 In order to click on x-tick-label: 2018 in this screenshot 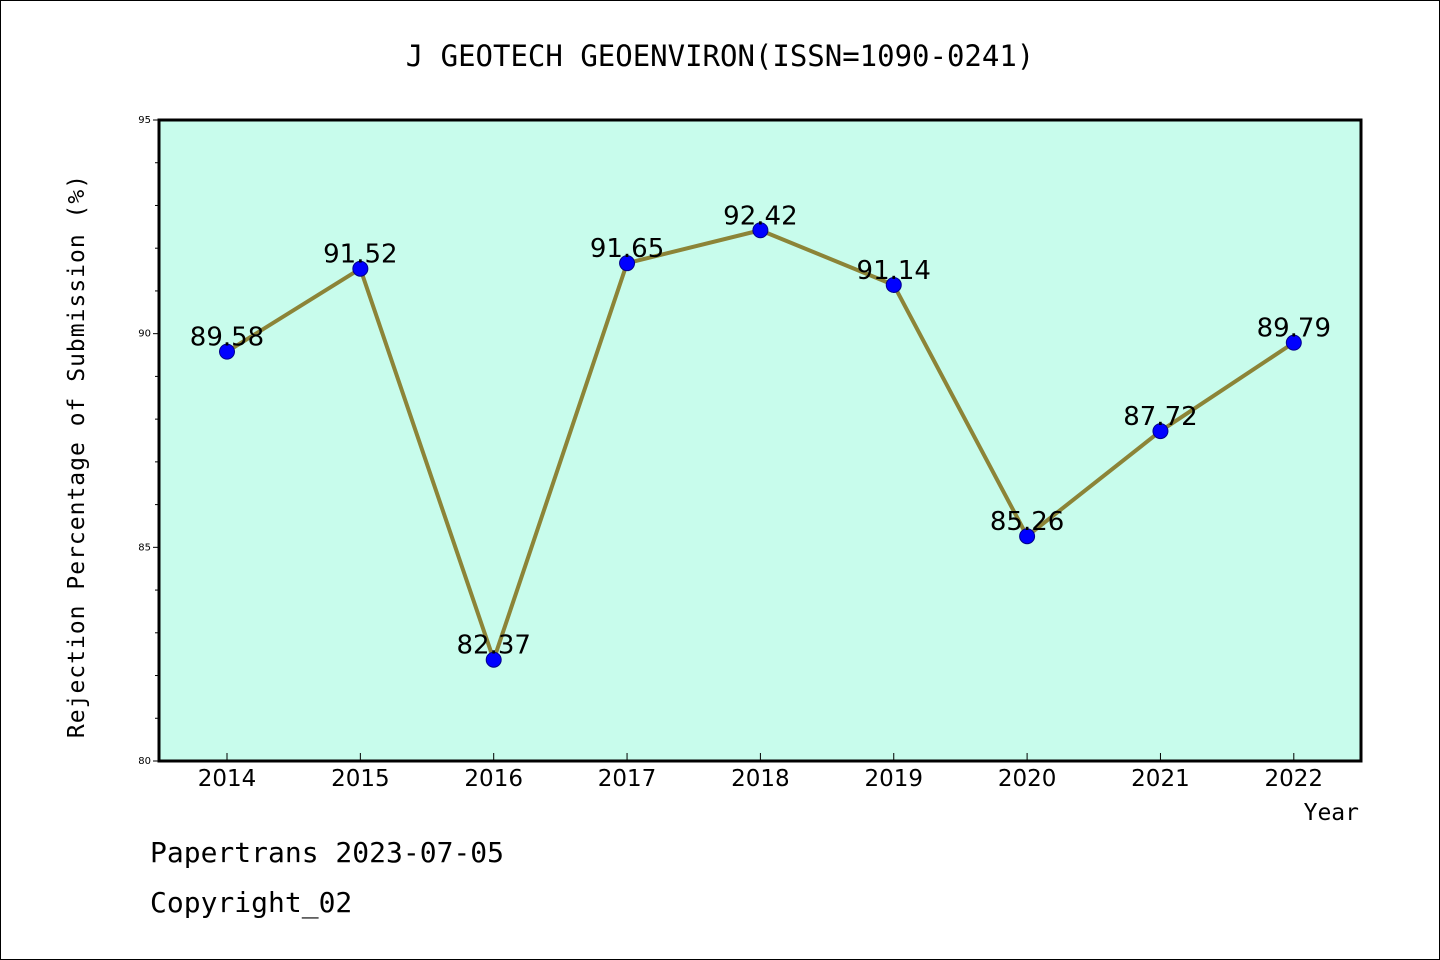, I will do `click(760, 779)`.